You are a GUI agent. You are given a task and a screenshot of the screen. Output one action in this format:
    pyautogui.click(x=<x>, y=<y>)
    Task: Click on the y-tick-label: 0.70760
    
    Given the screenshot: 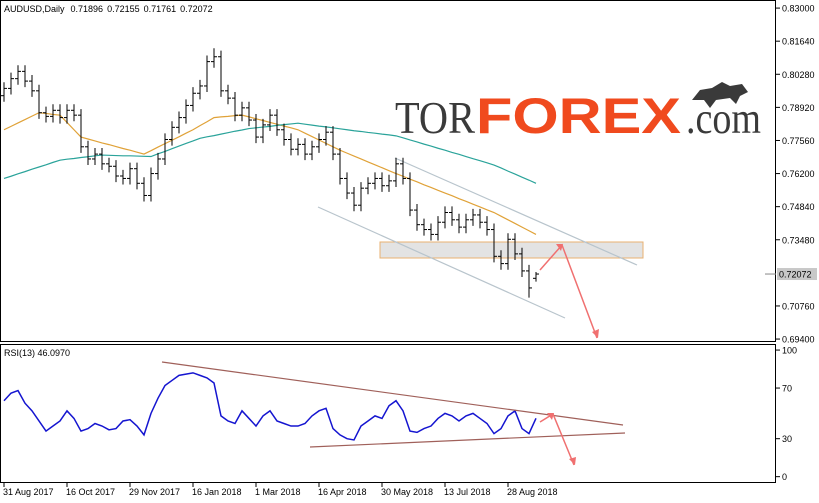 What is the action you would take?
    pyautogui.click(x=798, y=306)
    